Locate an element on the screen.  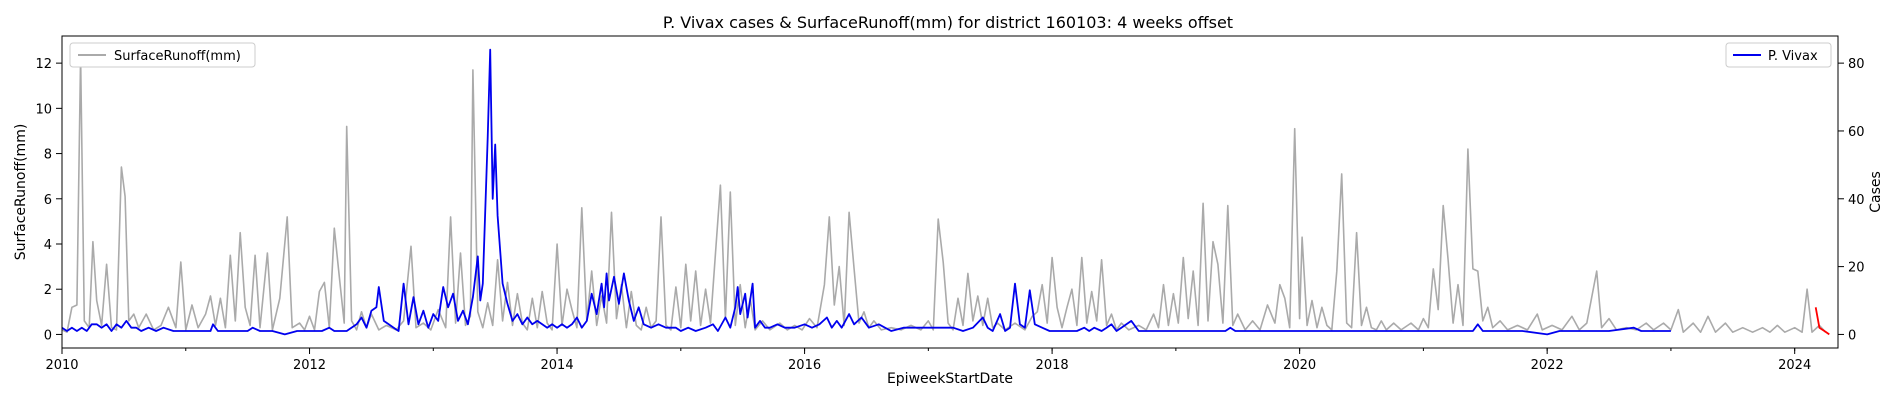
x-tick-label: 2014 is located at coordinates (557, 365).